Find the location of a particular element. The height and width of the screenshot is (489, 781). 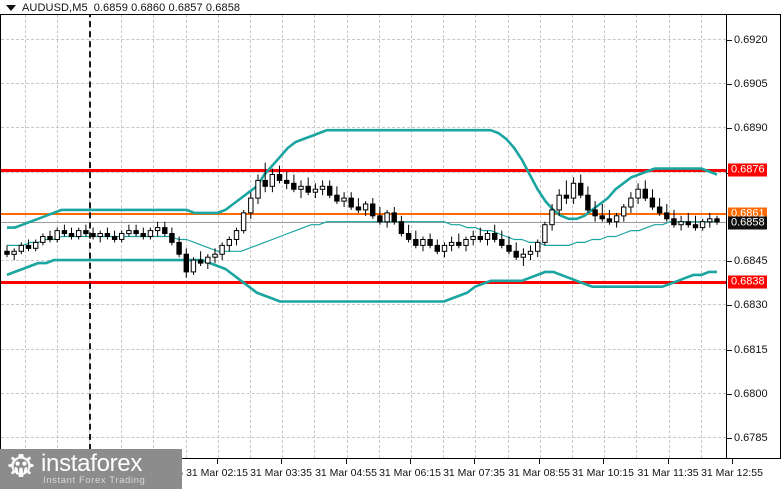

instaforex-watermark: instaforex Instant Forex Trading is located at coordinates (91, 469).